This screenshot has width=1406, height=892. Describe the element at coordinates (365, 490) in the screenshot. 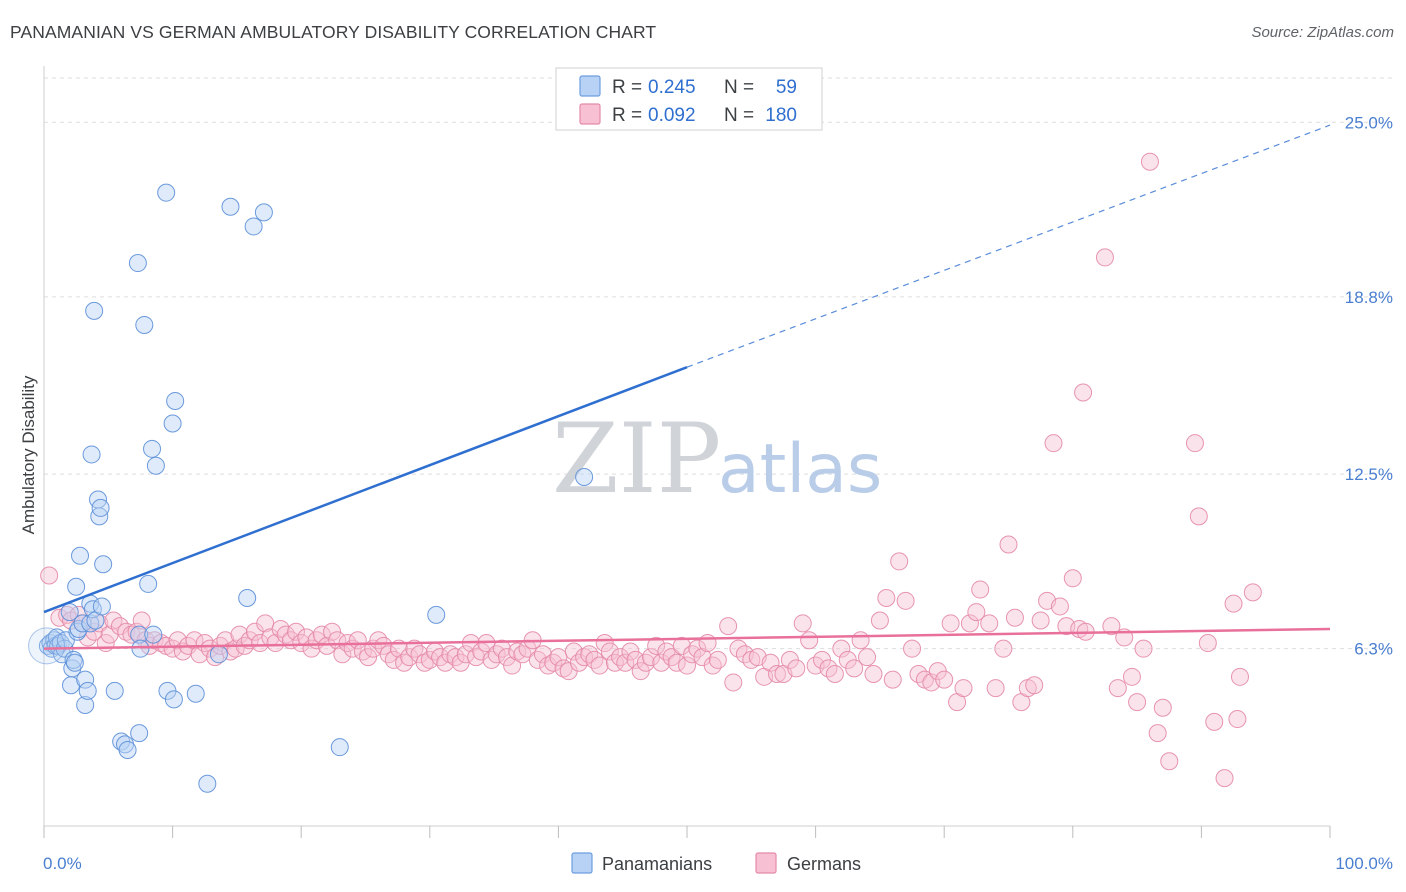

I see `panamanians-trend-line` at that location.